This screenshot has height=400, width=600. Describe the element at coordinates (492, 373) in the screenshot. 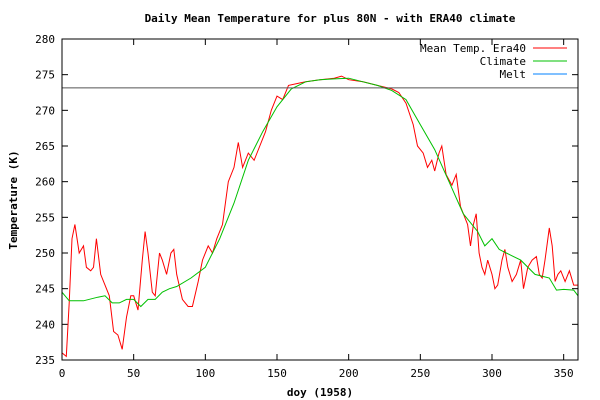

I see `x-tick-label: 300` at that location.